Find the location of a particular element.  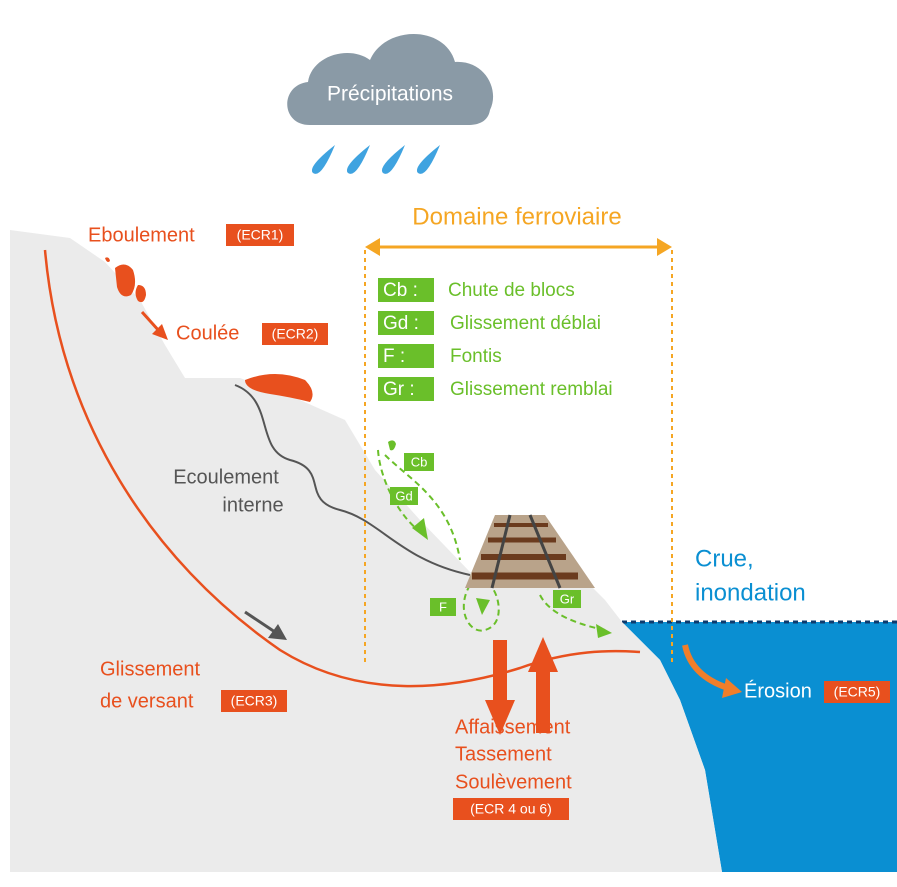

up-arrow is located at coordinates (543, 700).